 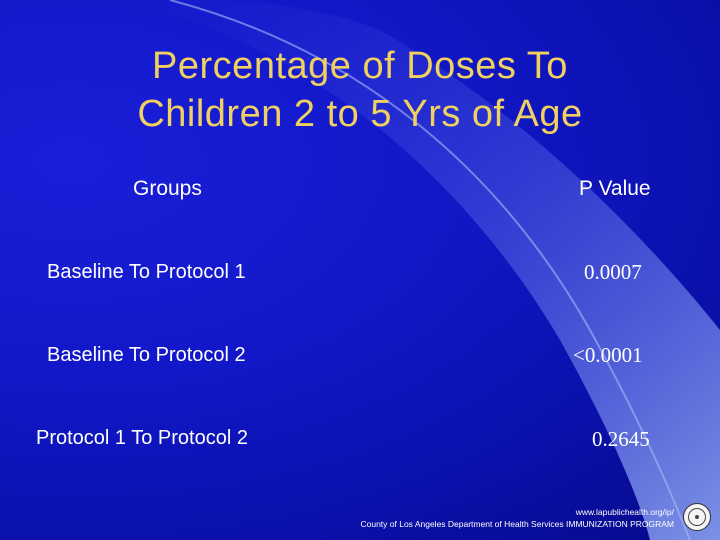 I want to click on row-1-p-value: 0.0007, so click(x=613, y=272).